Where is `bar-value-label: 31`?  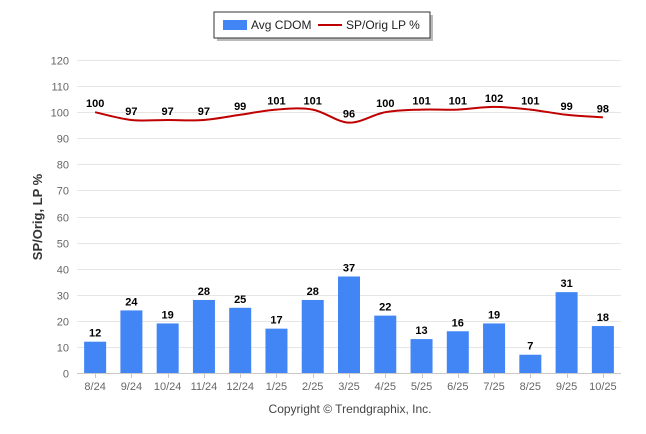 bar-value-label: 31 is located at coordinates (566, 284).